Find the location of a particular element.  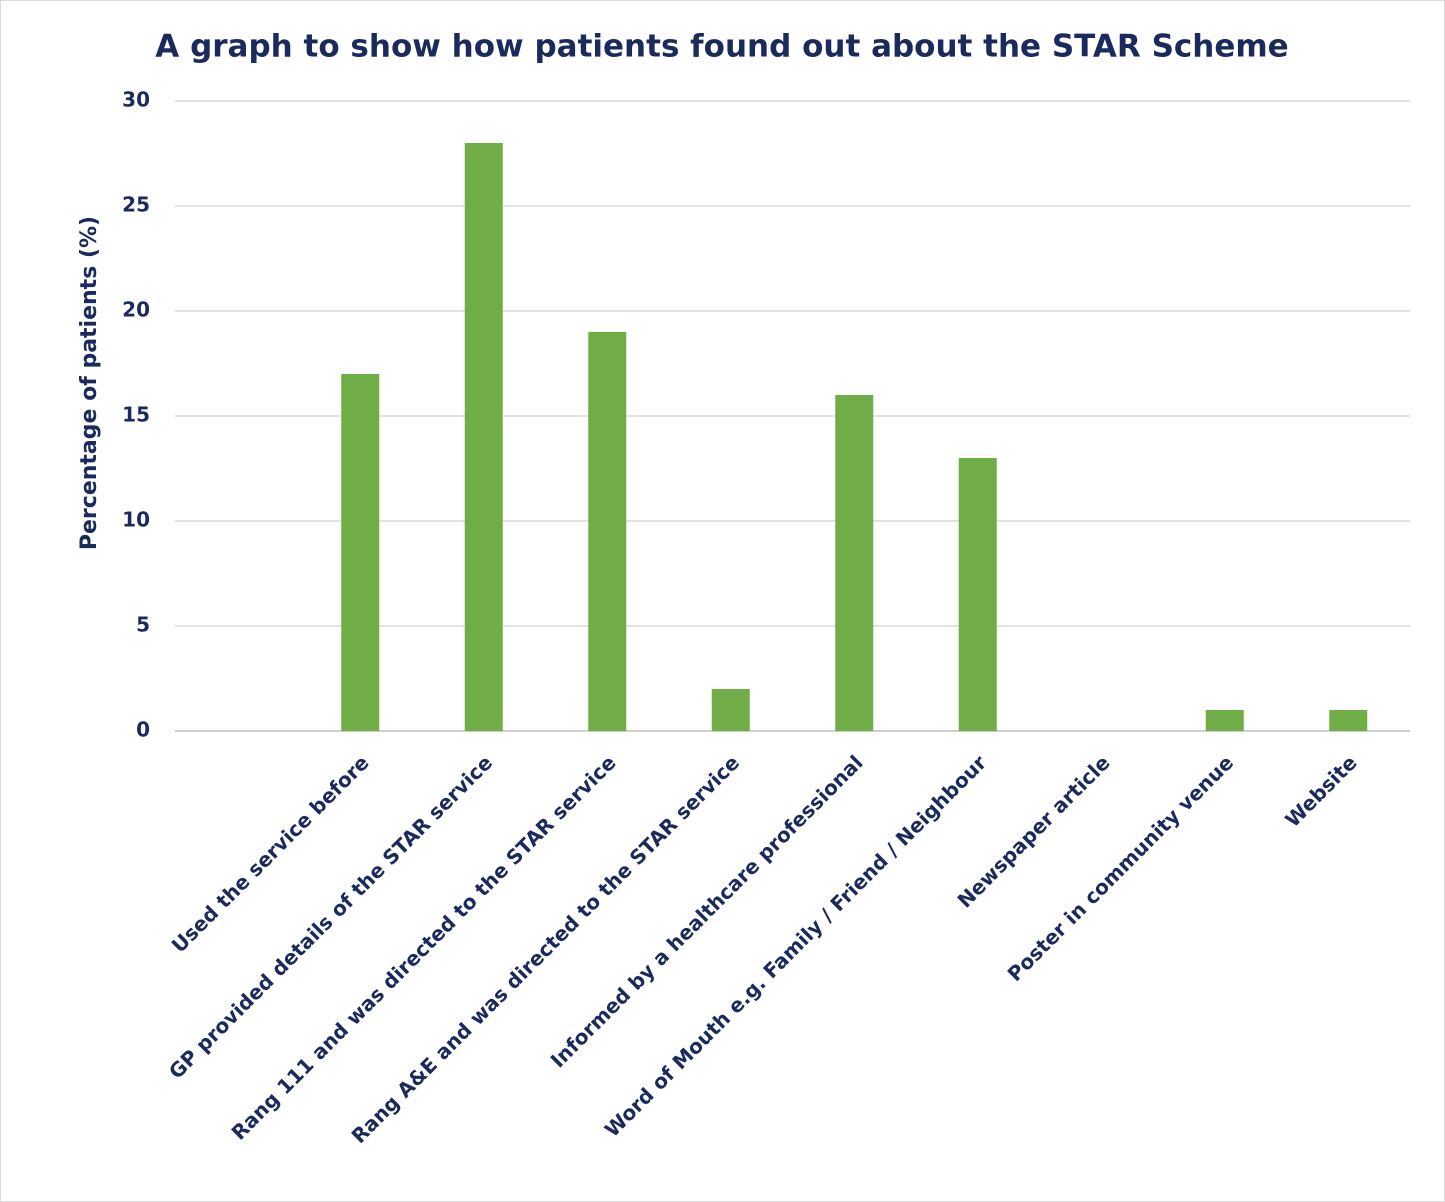

y-axis-label: Percentage of patients (%) is located at coordinates (89, 383).